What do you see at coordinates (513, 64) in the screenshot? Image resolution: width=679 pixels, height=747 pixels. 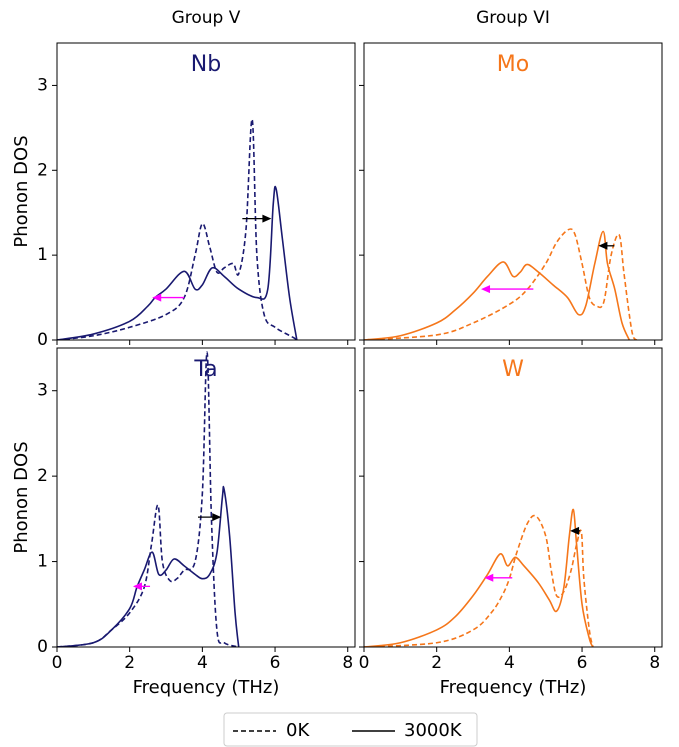 I see `panel-title: Mo` at bounding box center [513, 64].